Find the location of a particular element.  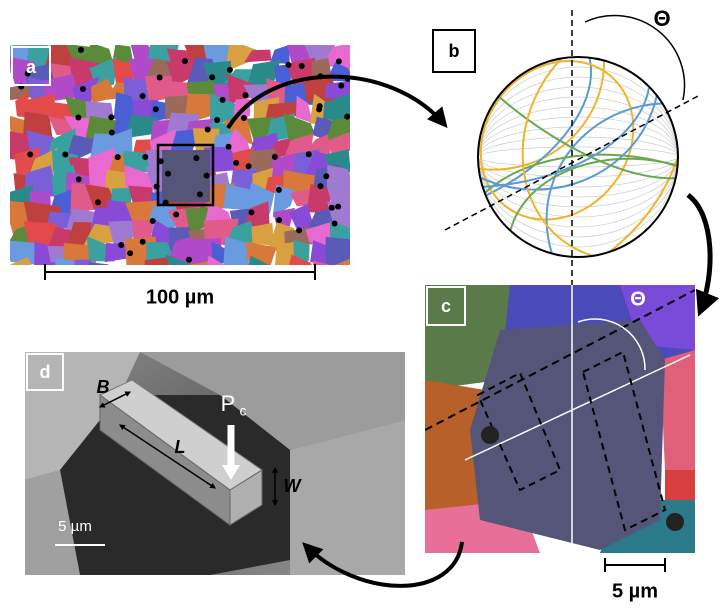

stereogram is located at coordinates (578, 157).